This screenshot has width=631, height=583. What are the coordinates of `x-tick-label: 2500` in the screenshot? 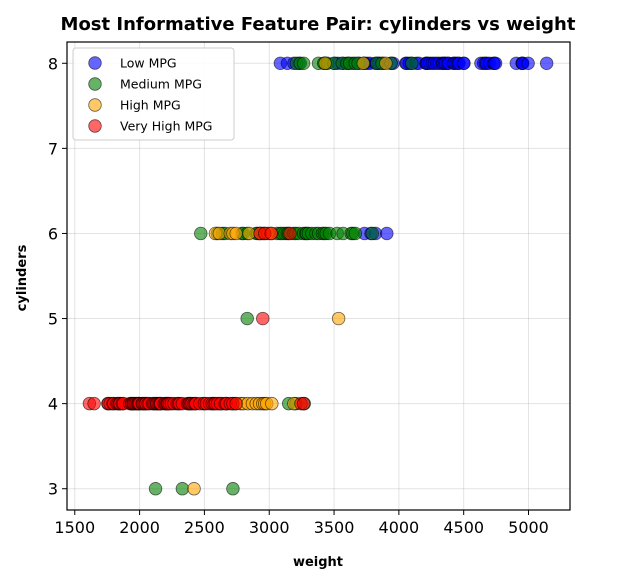 It's located at (204, 527).